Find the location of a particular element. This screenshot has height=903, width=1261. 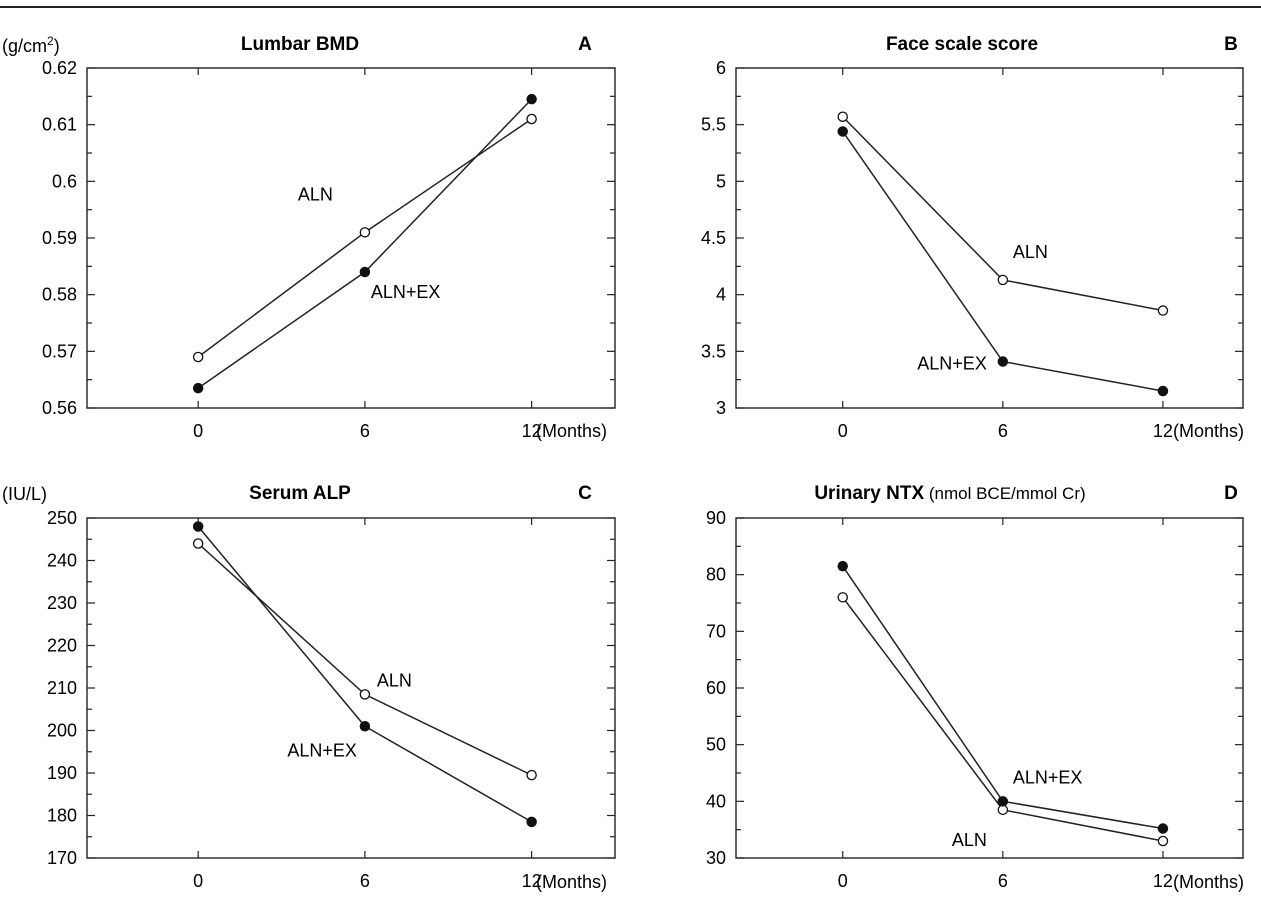

y-tick-label: 190 is located at coordinates (62, 773).